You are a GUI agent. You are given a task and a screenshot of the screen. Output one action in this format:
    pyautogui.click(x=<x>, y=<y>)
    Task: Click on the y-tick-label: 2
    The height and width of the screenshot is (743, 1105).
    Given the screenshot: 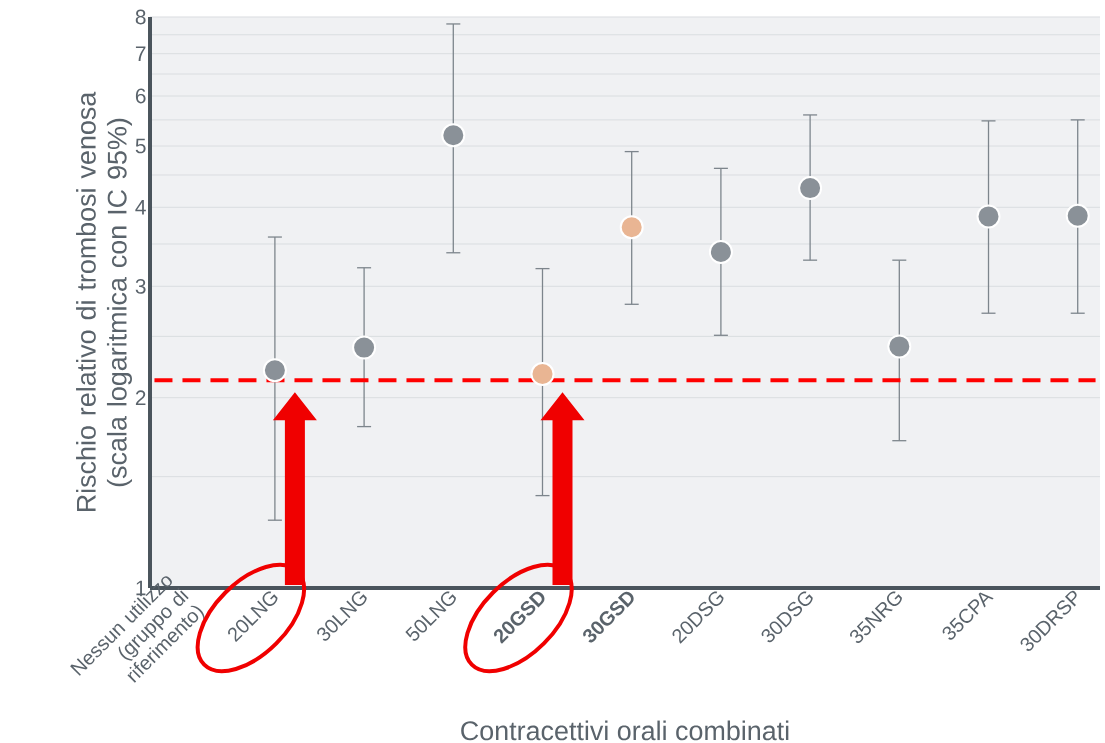 What is the action you would take?
    pyautogui.click(x=140, y=397)
    